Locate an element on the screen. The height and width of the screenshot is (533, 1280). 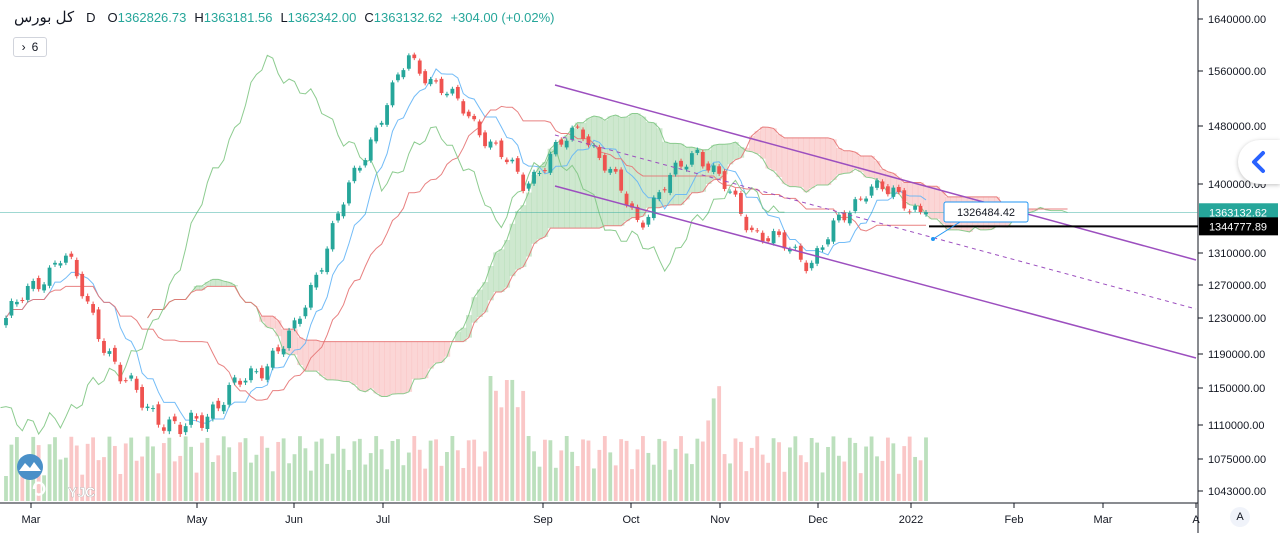
scroll-to-realtime-button is located at coordinates (1259, 162).